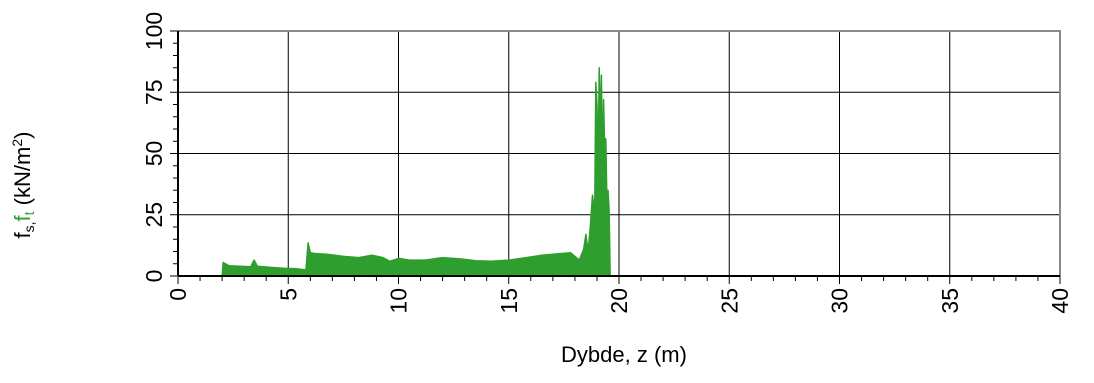 The height and width of the screenshot is (383, 1094). I want to click on y-title-part: 2, so click(17, 143).